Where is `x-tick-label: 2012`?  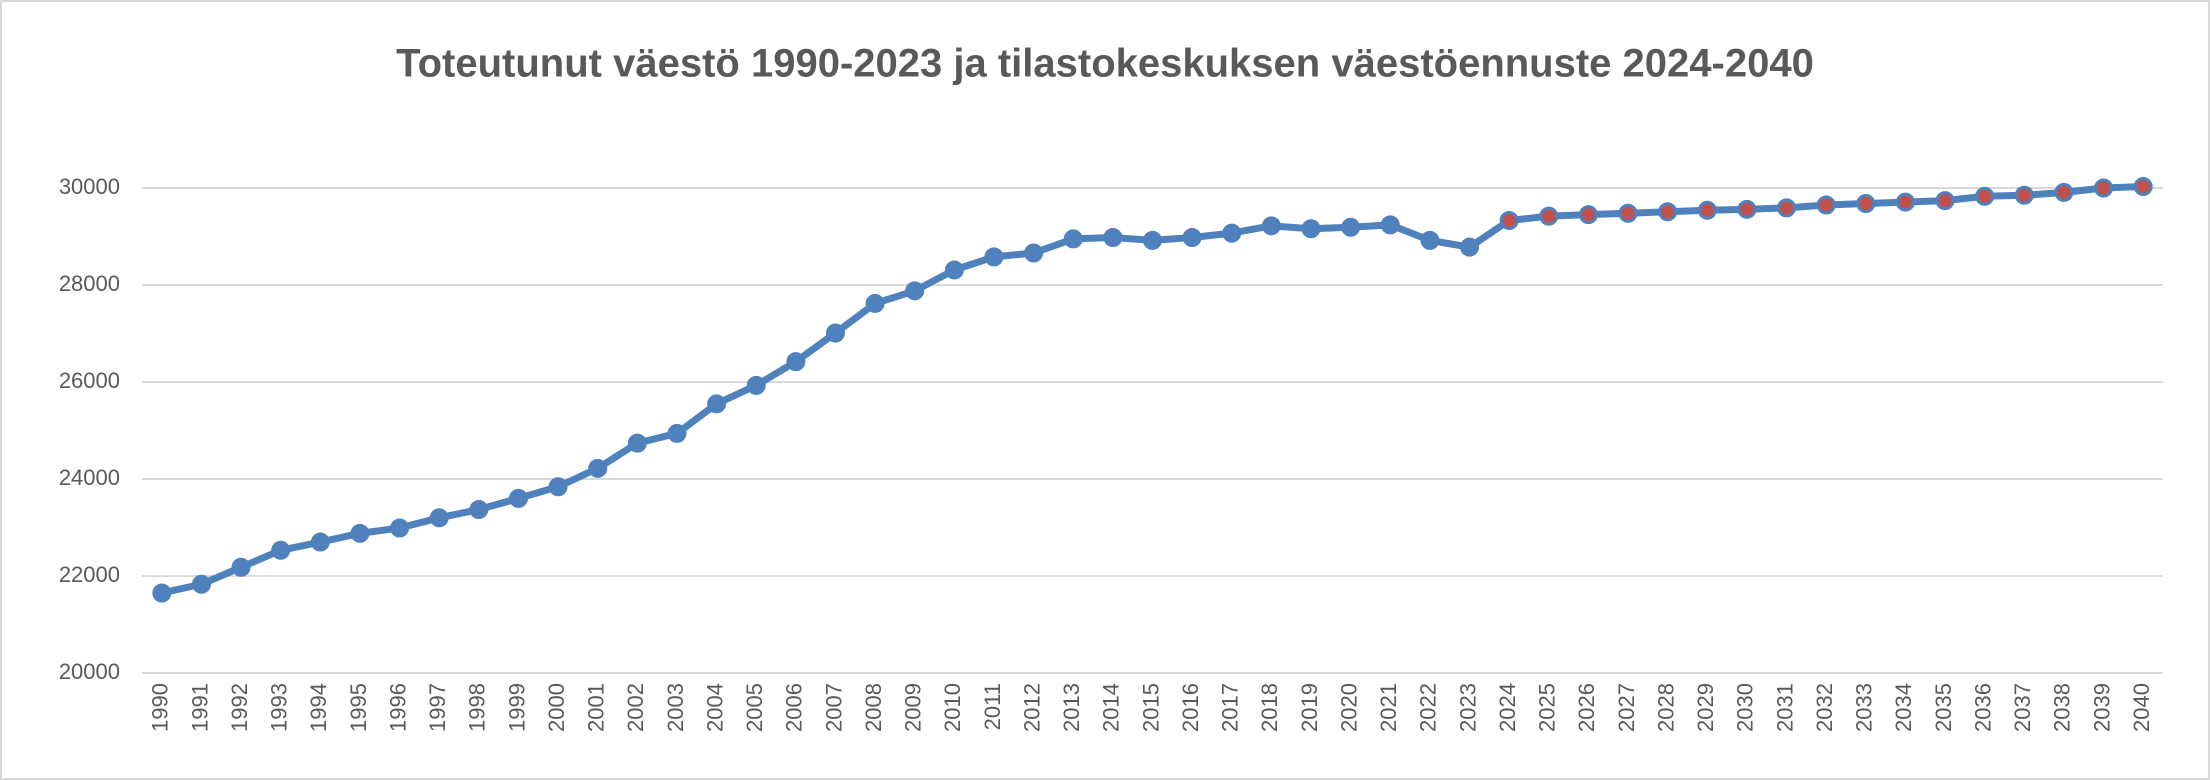 x-tick-label: 2012 is located at coordinates (1031, 707).